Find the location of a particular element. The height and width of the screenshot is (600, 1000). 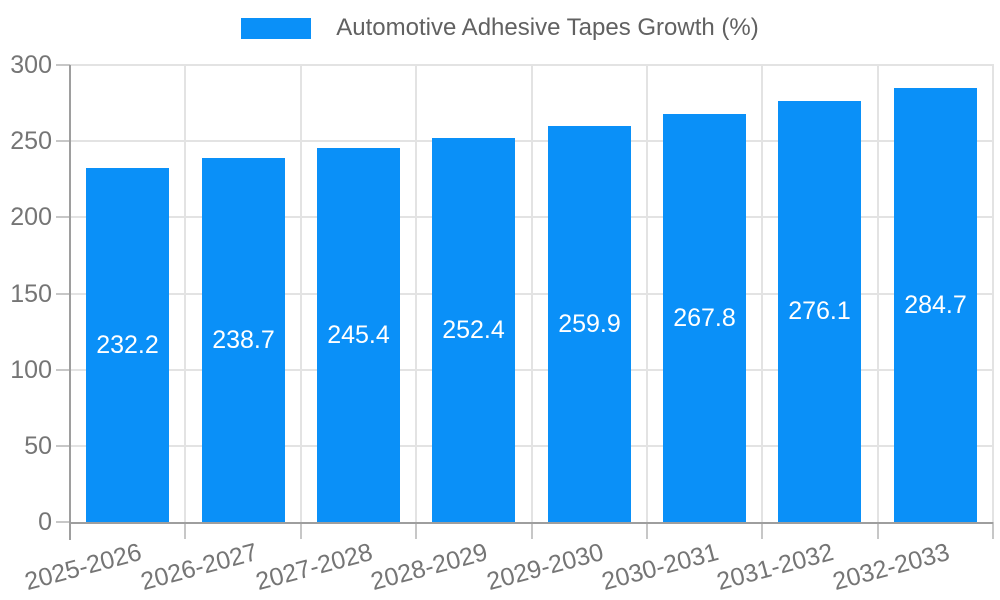

bar-value-label: 267.8 is located at coordinates (704, 317).